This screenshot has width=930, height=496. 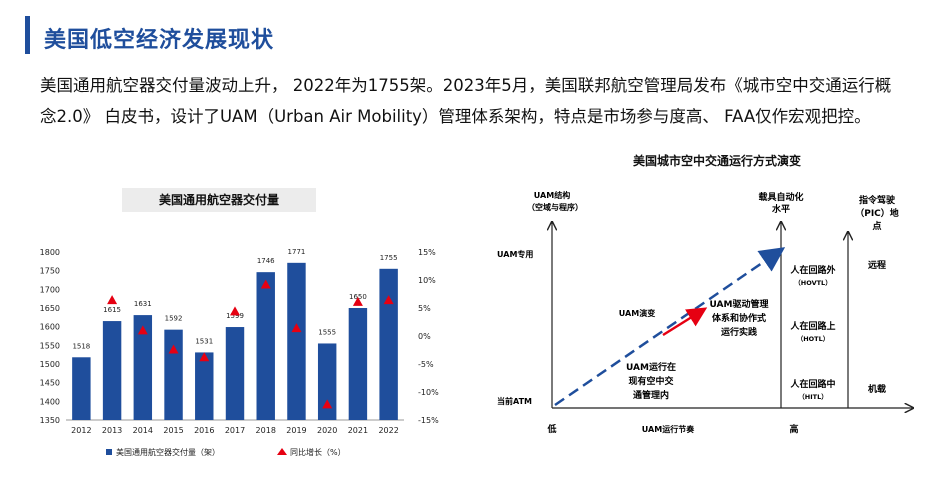 I want to click on pic-label-3: 点, so click(x=876, y=226).